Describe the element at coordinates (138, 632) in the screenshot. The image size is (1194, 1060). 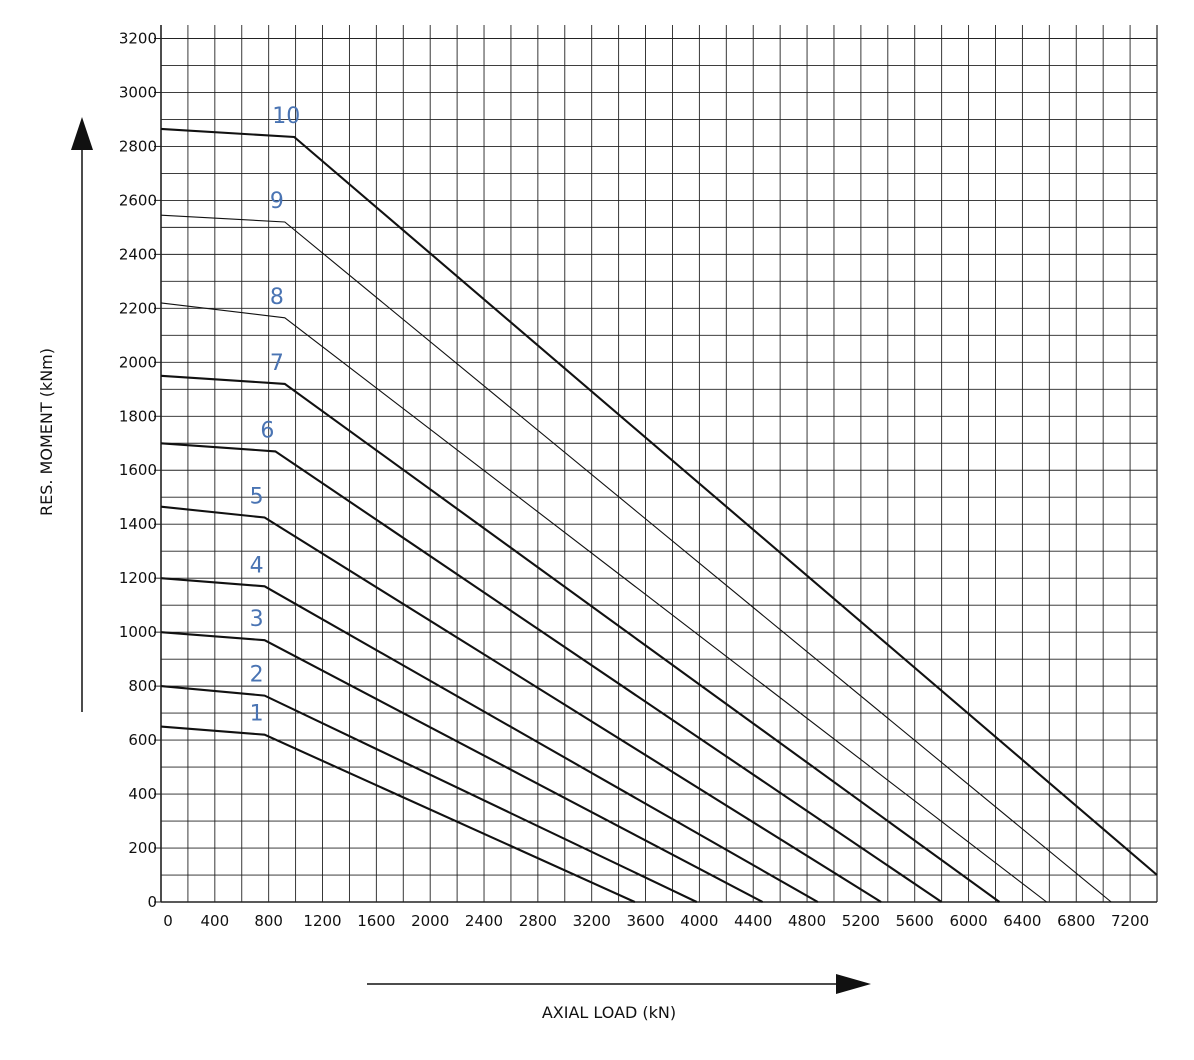
I see `y-tick-label: 1000` at that location.